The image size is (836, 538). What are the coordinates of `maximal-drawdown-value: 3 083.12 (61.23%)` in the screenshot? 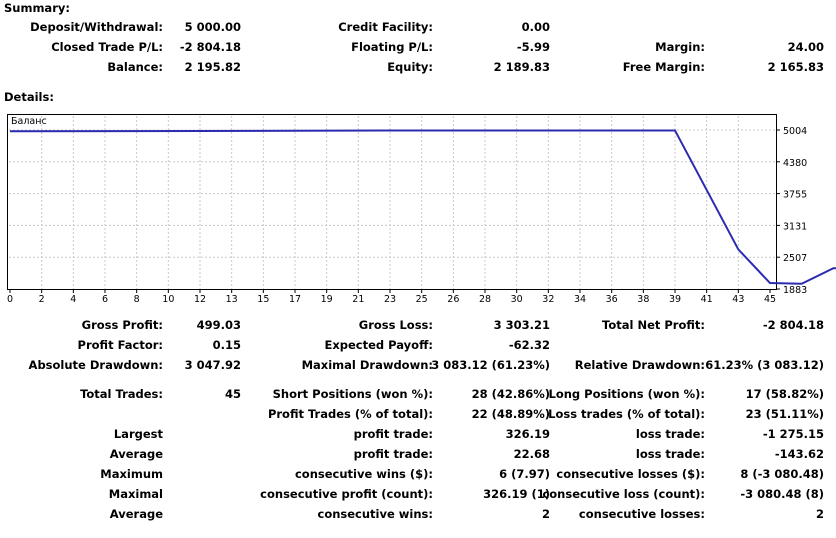 It's located at (490, 365).